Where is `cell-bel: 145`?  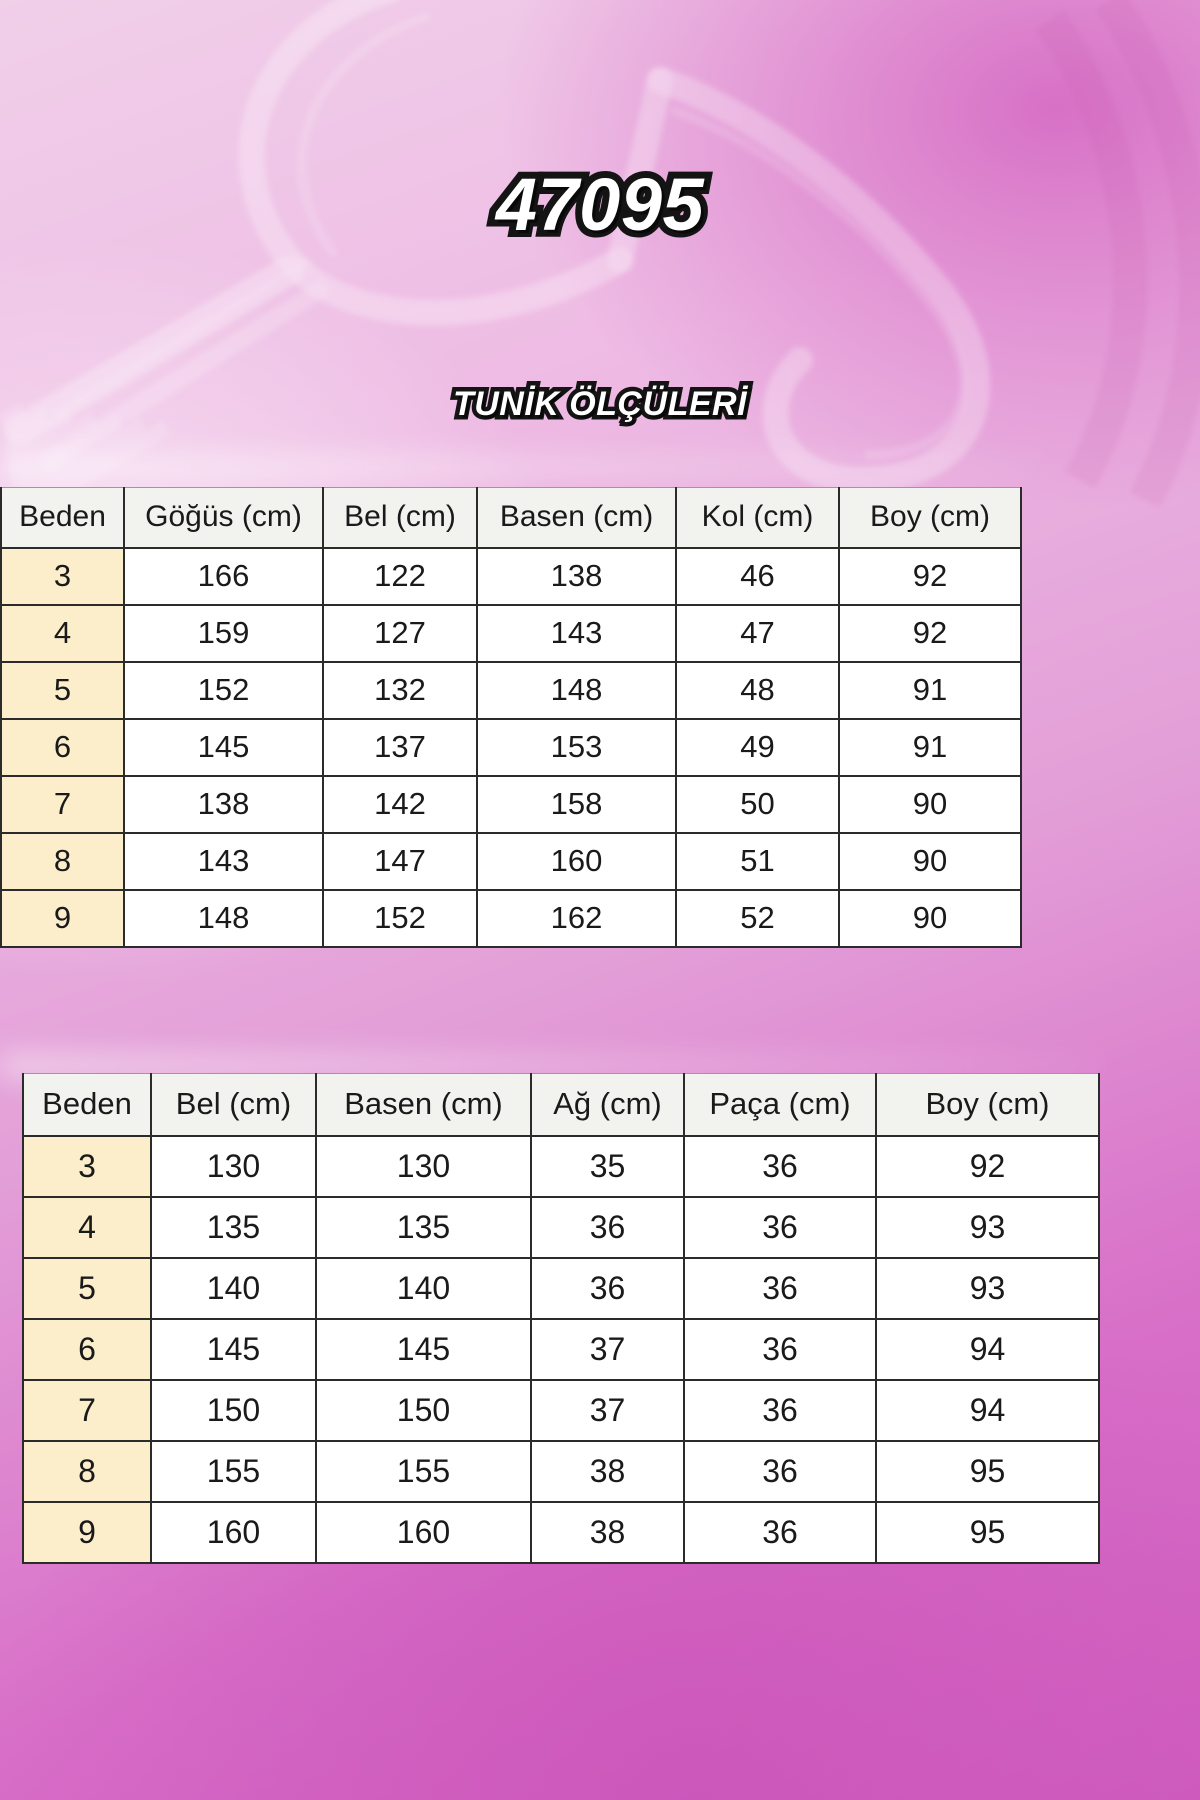
cell-bel: 145 is located at coordinates (233, 1349).